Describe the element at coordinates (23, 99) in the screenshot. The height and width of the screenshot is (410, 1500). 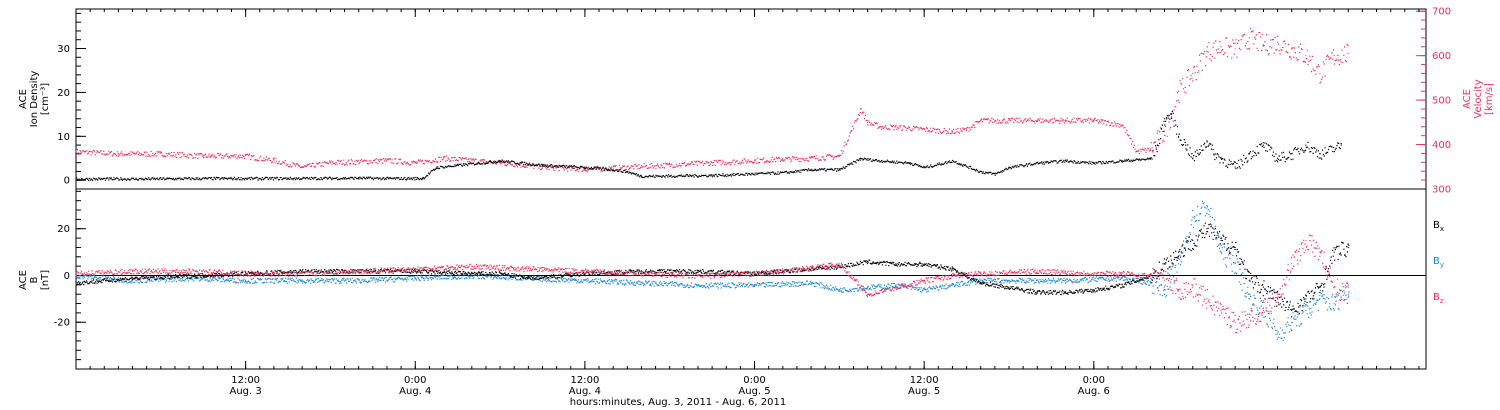
I see `top-ylabel-line-1: ACE` at that location.